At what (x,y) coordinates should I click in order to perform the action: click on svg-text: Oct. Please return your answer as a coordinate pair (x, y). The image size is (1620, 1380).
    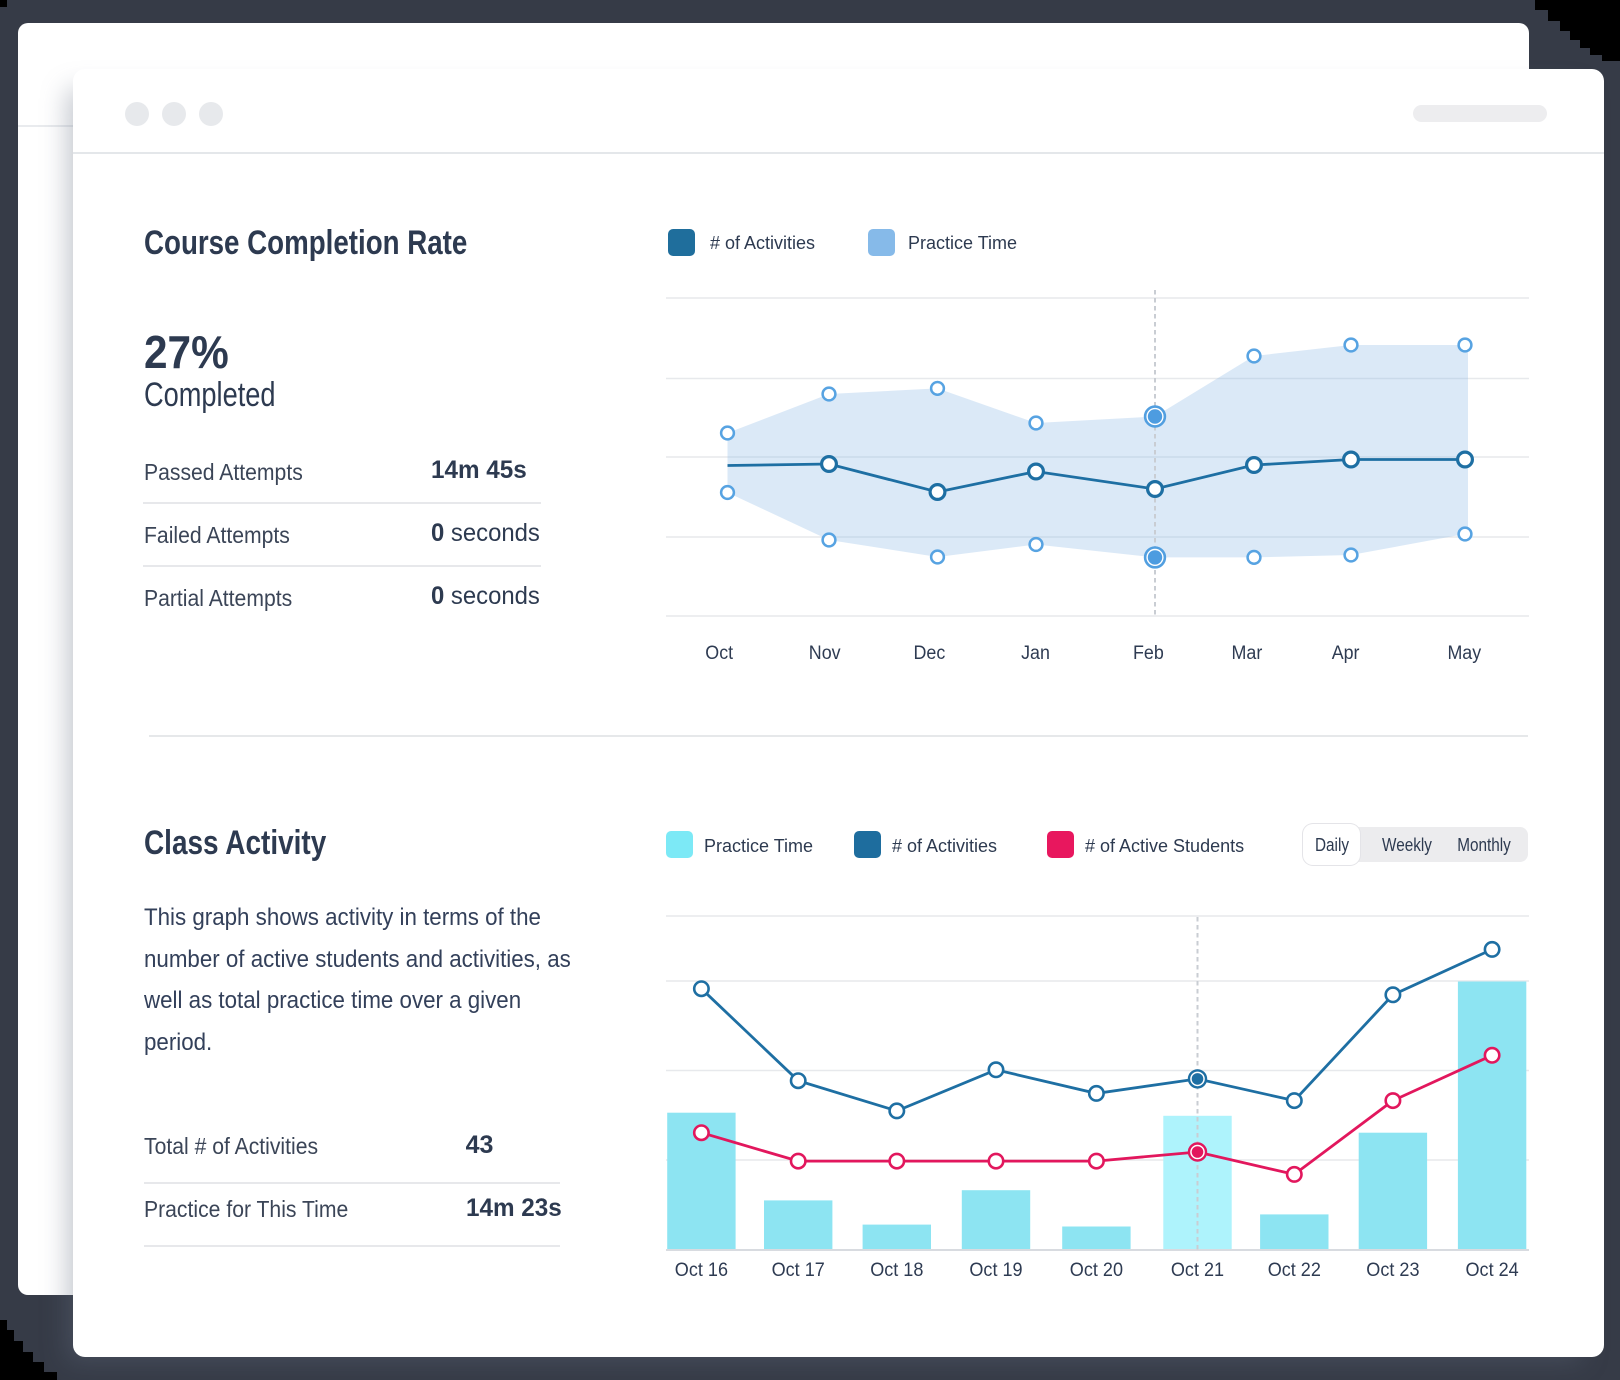
    Looking at the image, I should click on (719, 653).